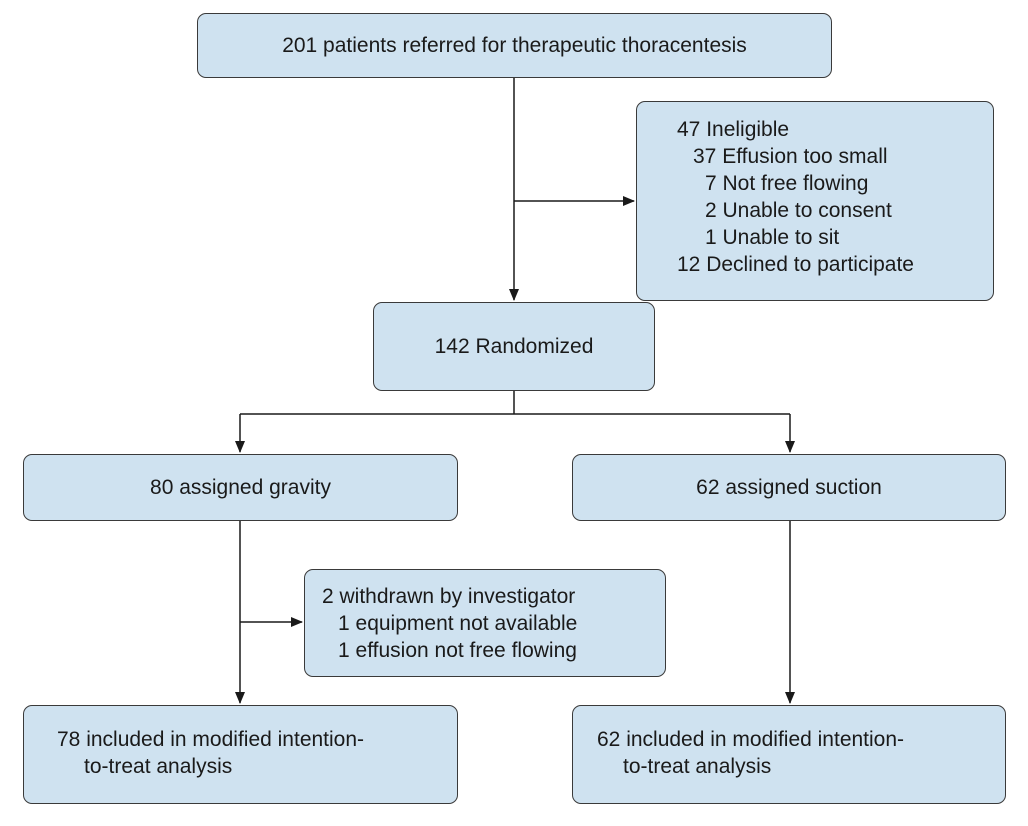  What do you see at coordinates (772, 237) in the screenshot?
I see `ineligible-reason-unable-to-sit: 1 Unable to sit` at bounding box center [772, 237].